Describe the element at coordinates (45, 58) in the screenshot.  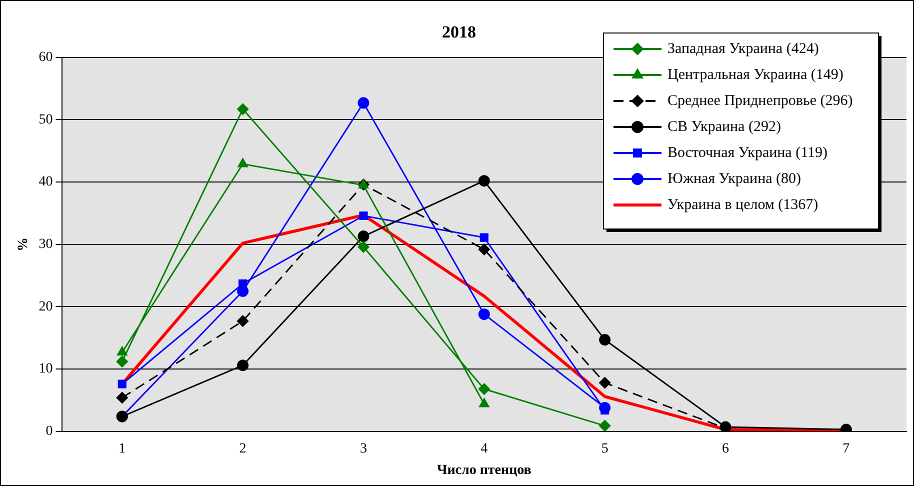
I see `y-tick-label: 60` at that location.